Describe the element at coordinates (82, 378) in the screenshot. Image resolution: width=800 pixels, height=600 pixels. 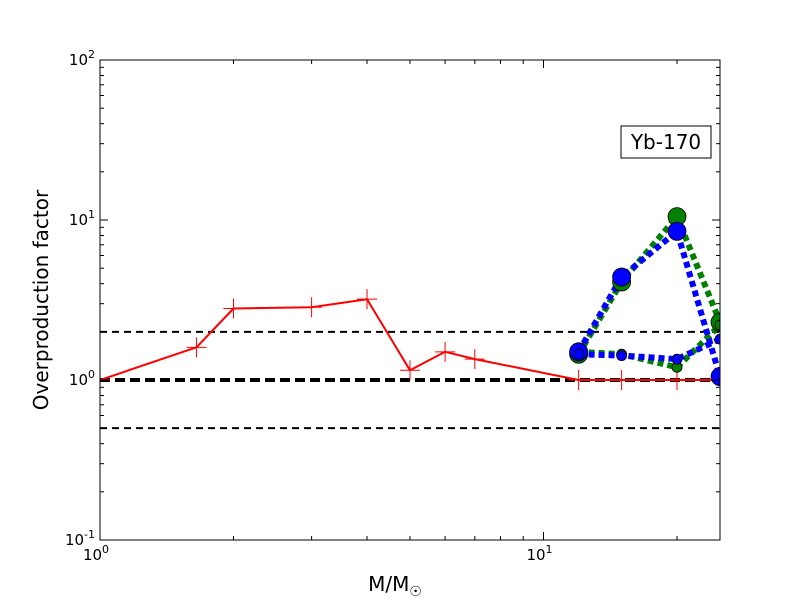
I see `y-tick-label: 10⁰` at that location.